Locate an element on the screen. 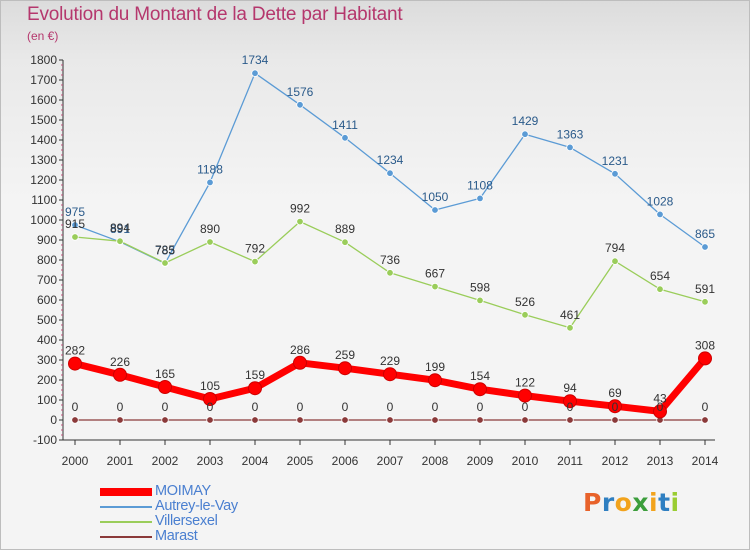 The width and height of the screenshot is (750, 550). data-label: 1108 is located at coordinates (480, 185).